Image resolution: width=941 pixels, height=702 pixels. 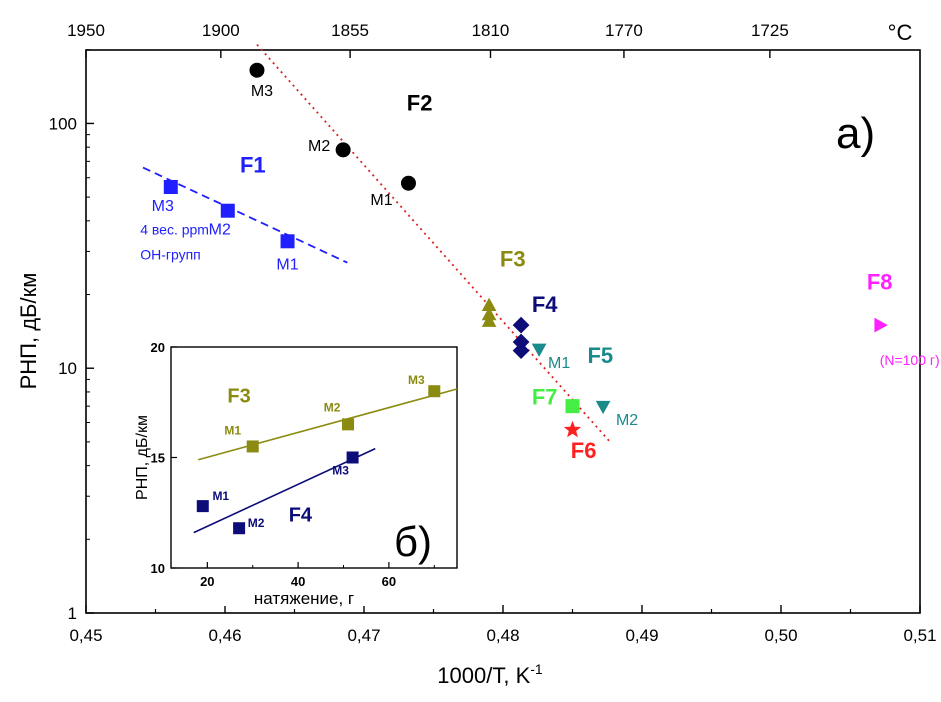 I want to click on x-tick-label: 0,46, so click(x=224, y=635).